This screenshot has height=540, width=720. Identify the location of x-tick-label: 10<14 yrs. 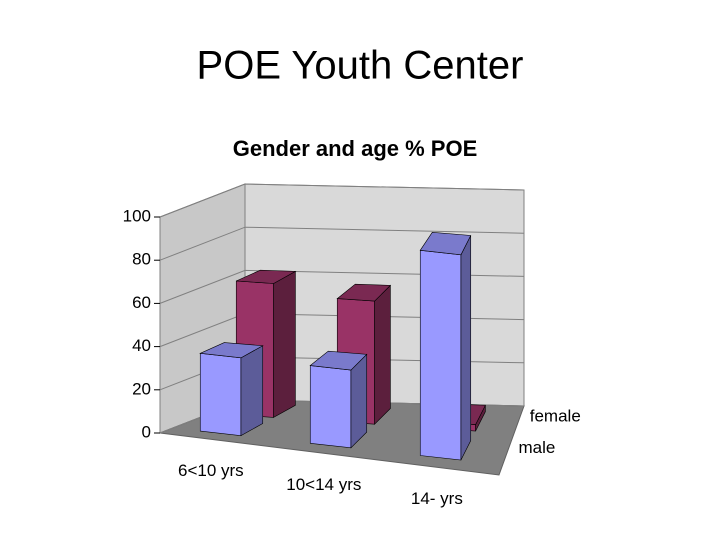
(323, 484).